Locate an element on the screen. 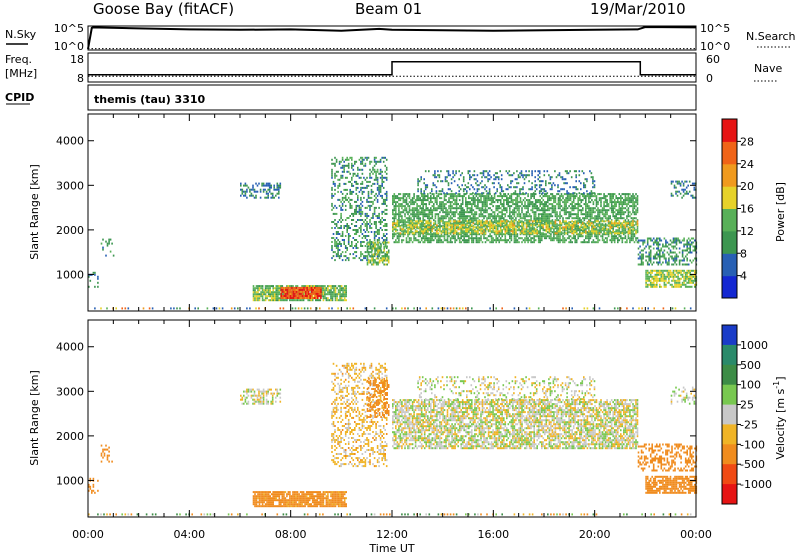 This screenshot has height=558, width=800. freq-tick-top: 18 is located at coordinates (77, 59).